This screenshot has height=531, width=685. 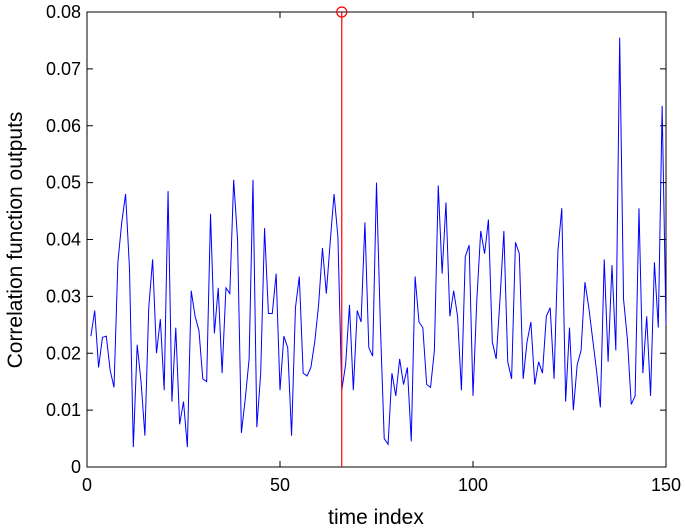 What do you see at coordinates (342, 12) in the screenshot?
I see `stem-marker` at bounding box center [342, 12].